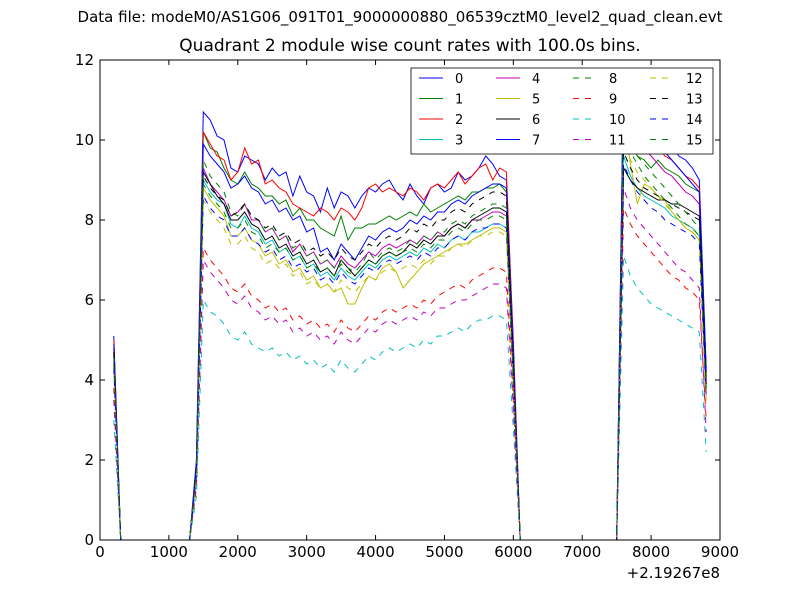 The width and height of the screenshot is (800, 600). What do you see at coordinates (89, 540) in the screenshot?
I see `y-tick-label: 0` at bounding box center [89, 540].